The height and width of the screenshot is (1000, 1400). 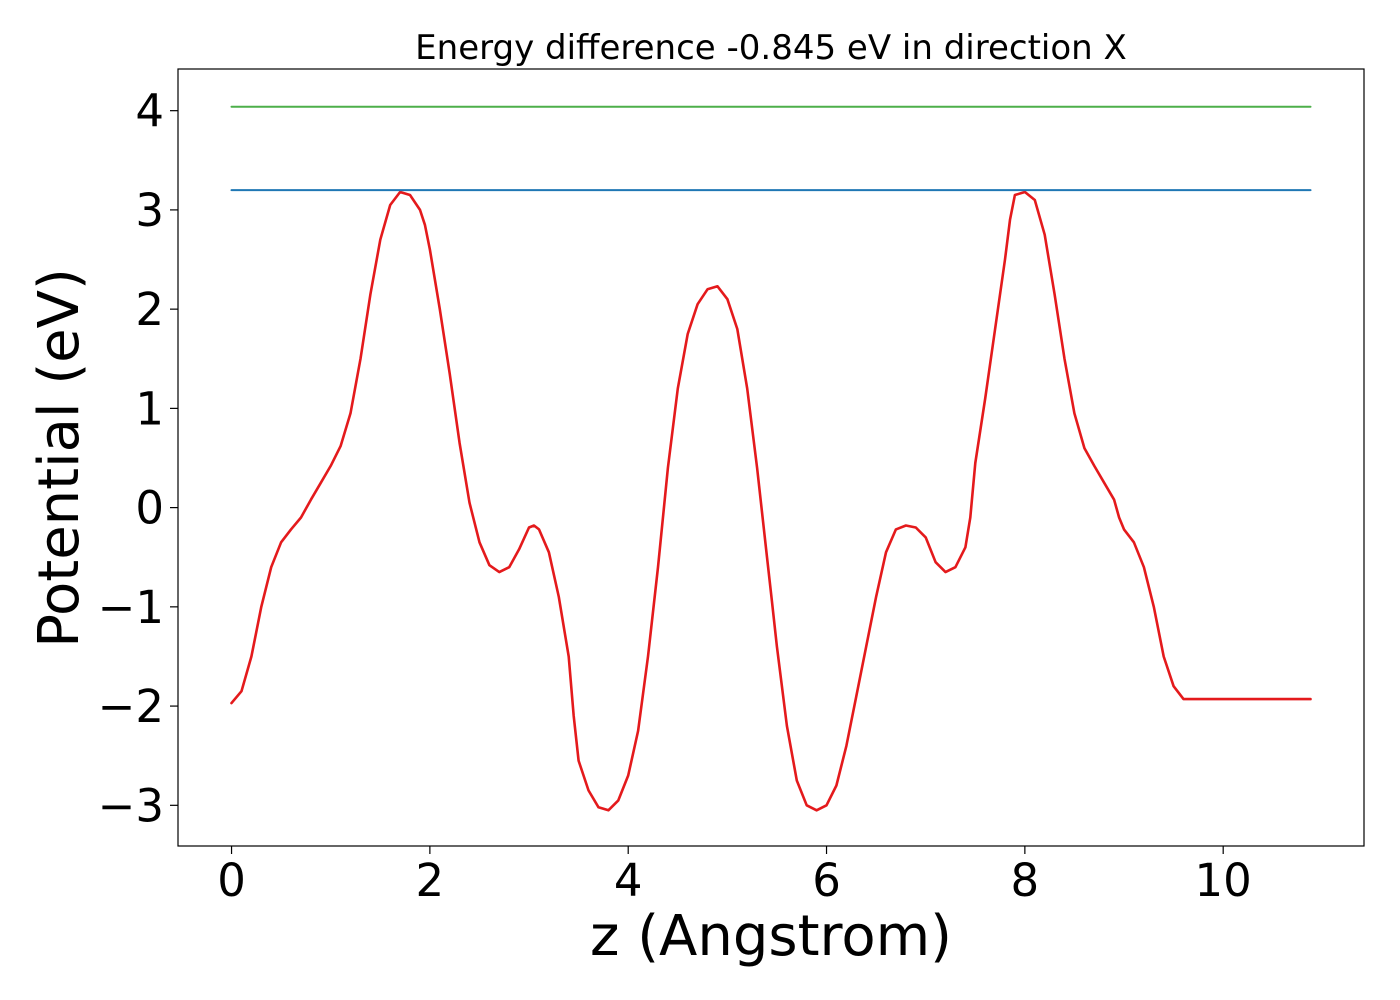 What do you see at coordinates (231, 880) in the screenshot?
I see `x-tick-label: 0` at bounding box center [231, 880].